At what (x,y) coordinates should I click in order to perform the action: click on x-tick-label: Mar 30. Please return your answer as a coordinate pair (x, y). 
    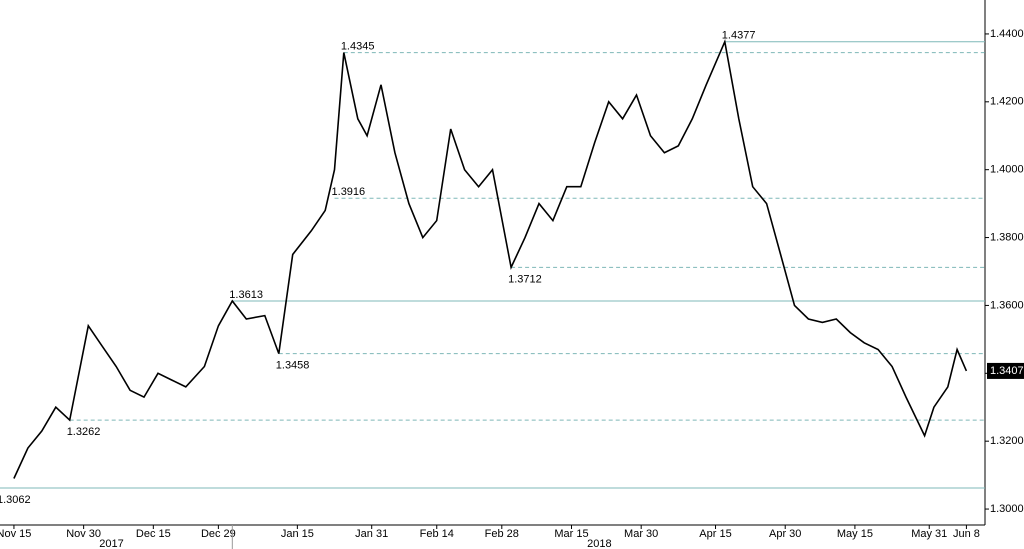
    Looking at the image, I should click on (641, 534).